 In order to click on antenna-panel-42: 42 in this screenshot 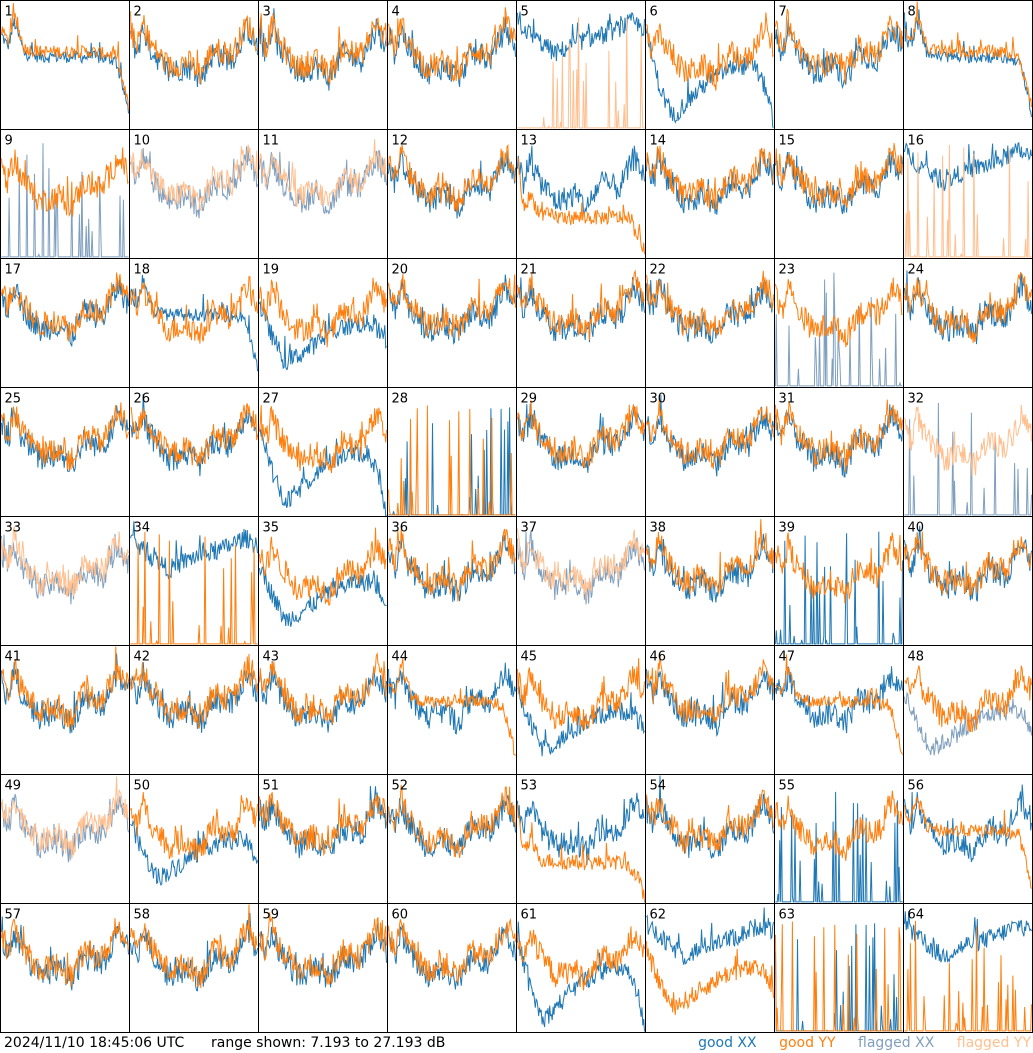, I will do `click(194, 710)`.